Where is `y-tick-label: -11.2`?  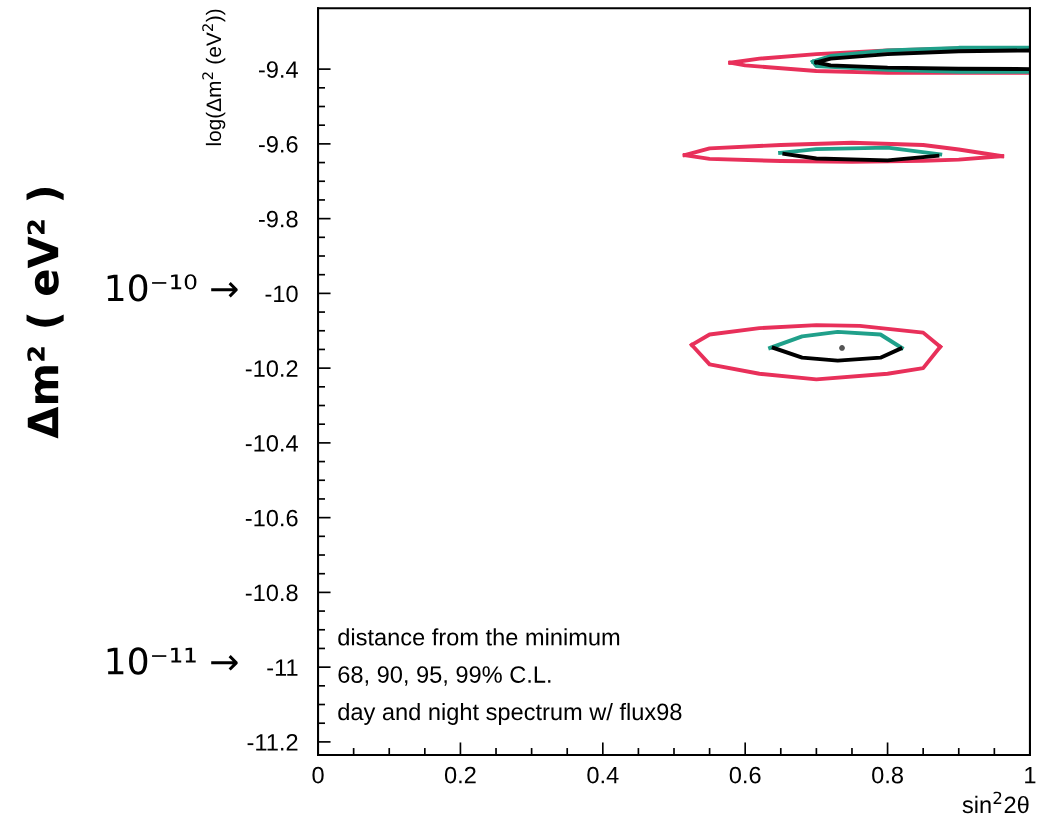
y-tick-label: -11.2 is located at coordinates (272, 742).